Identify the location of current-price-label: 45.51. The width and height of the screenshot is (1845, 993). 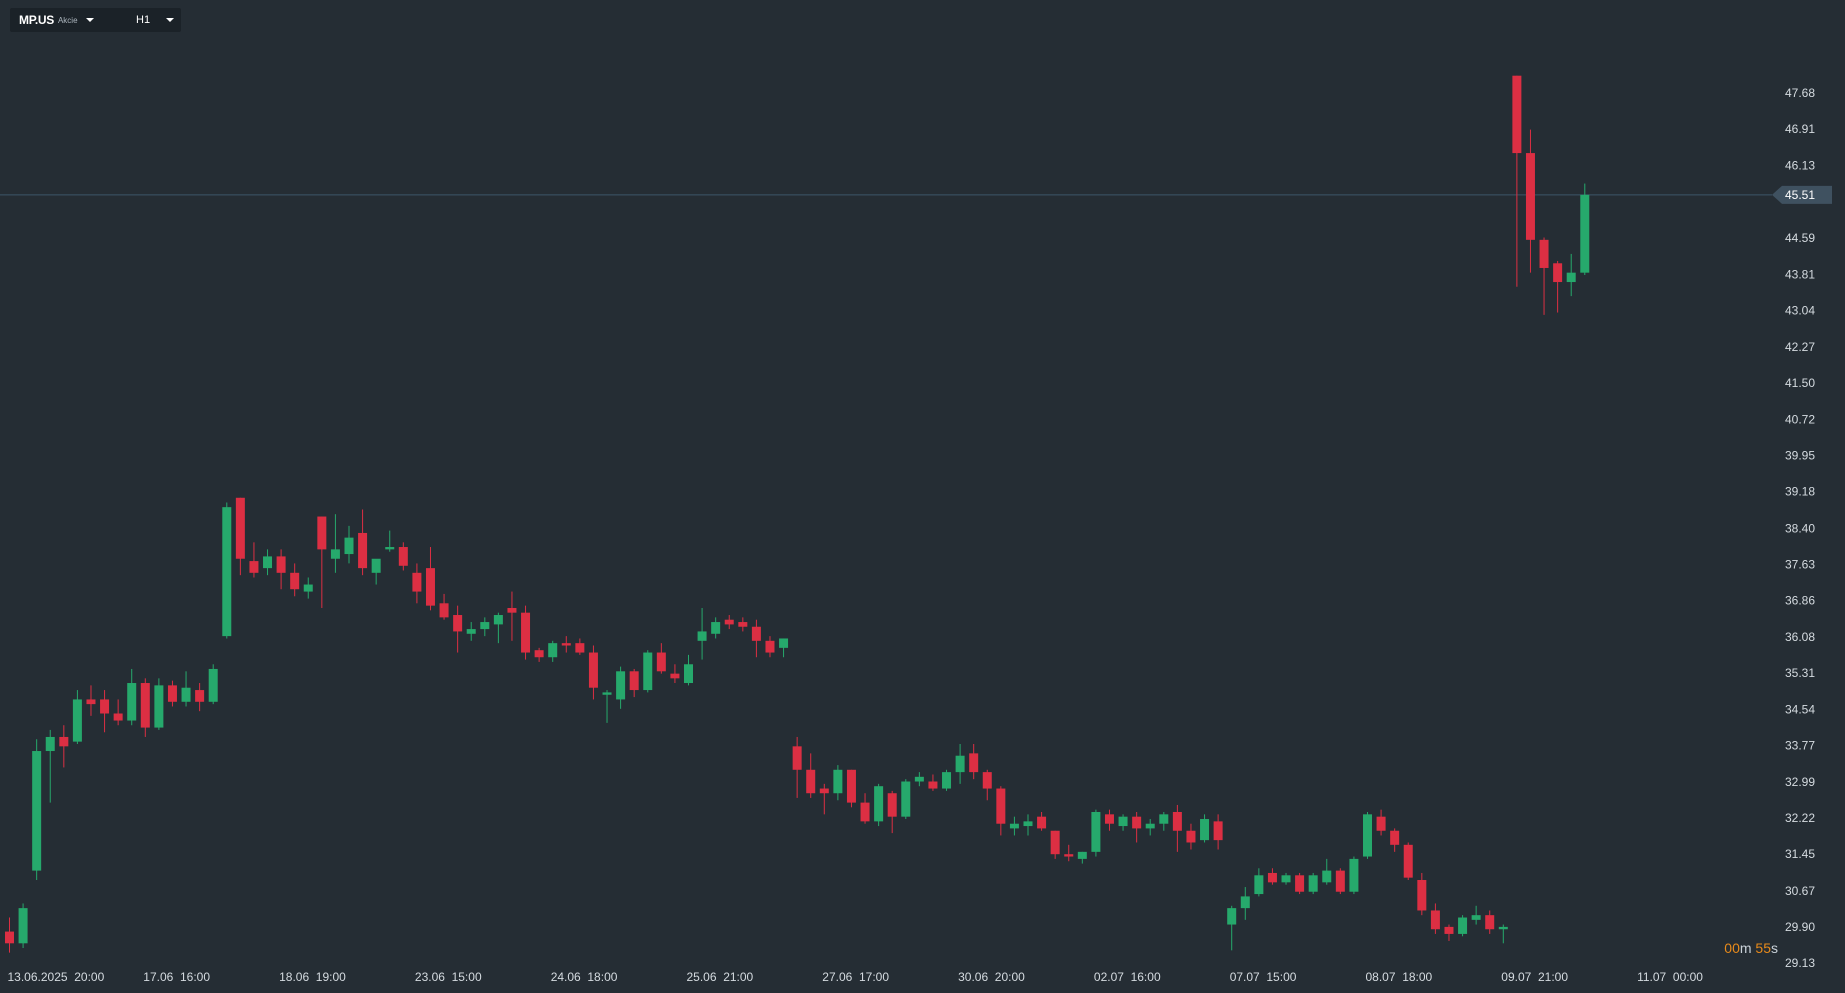
(1800, 195).